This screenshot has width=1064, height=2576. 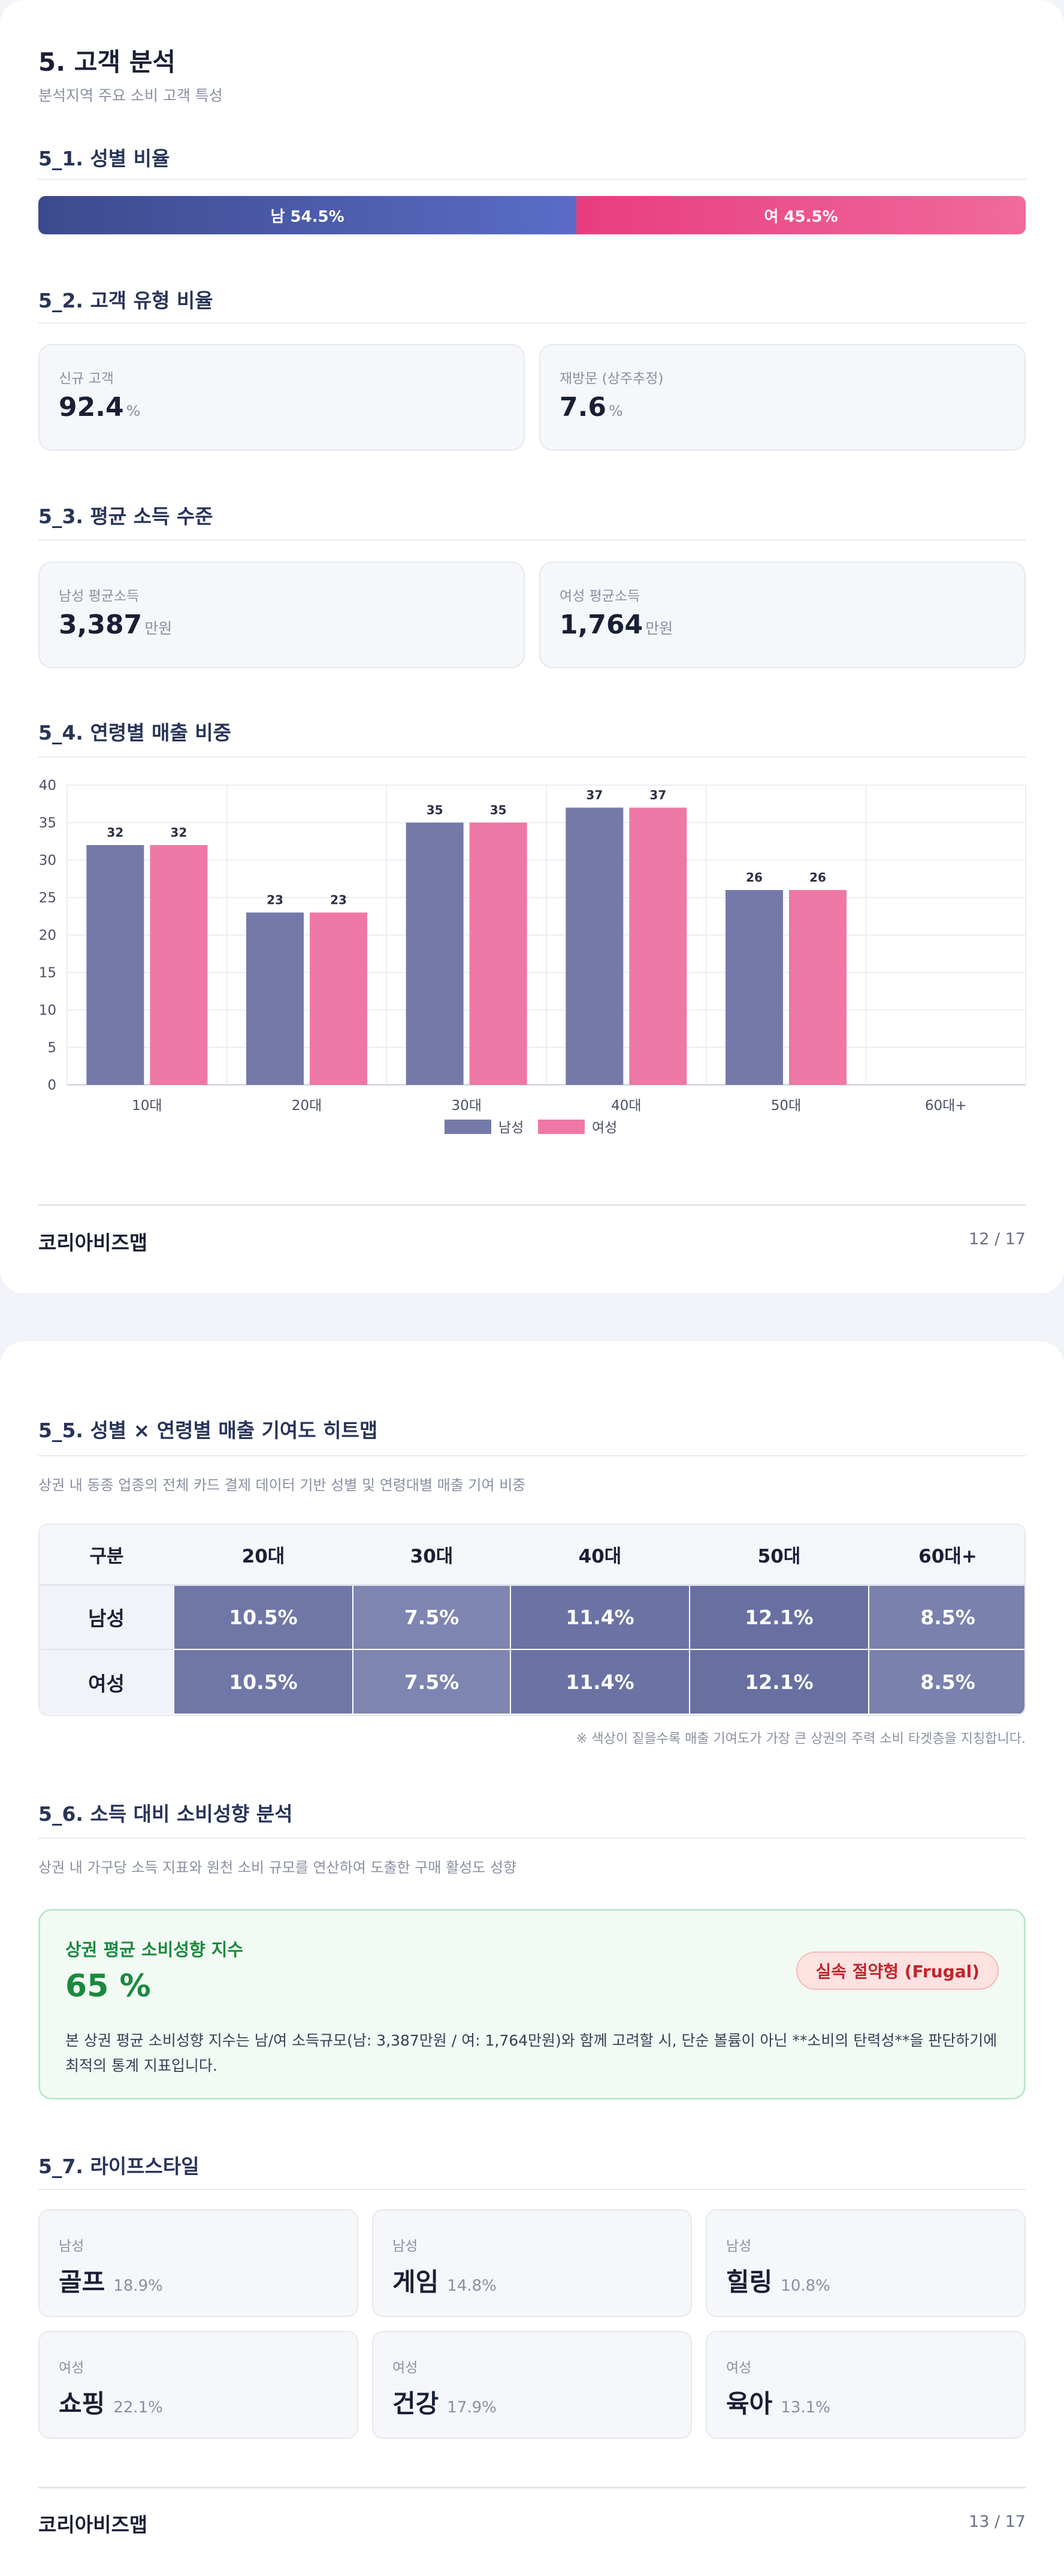 I want to click on heatmap-col-header: 40대, so click(x=600, y=1555).